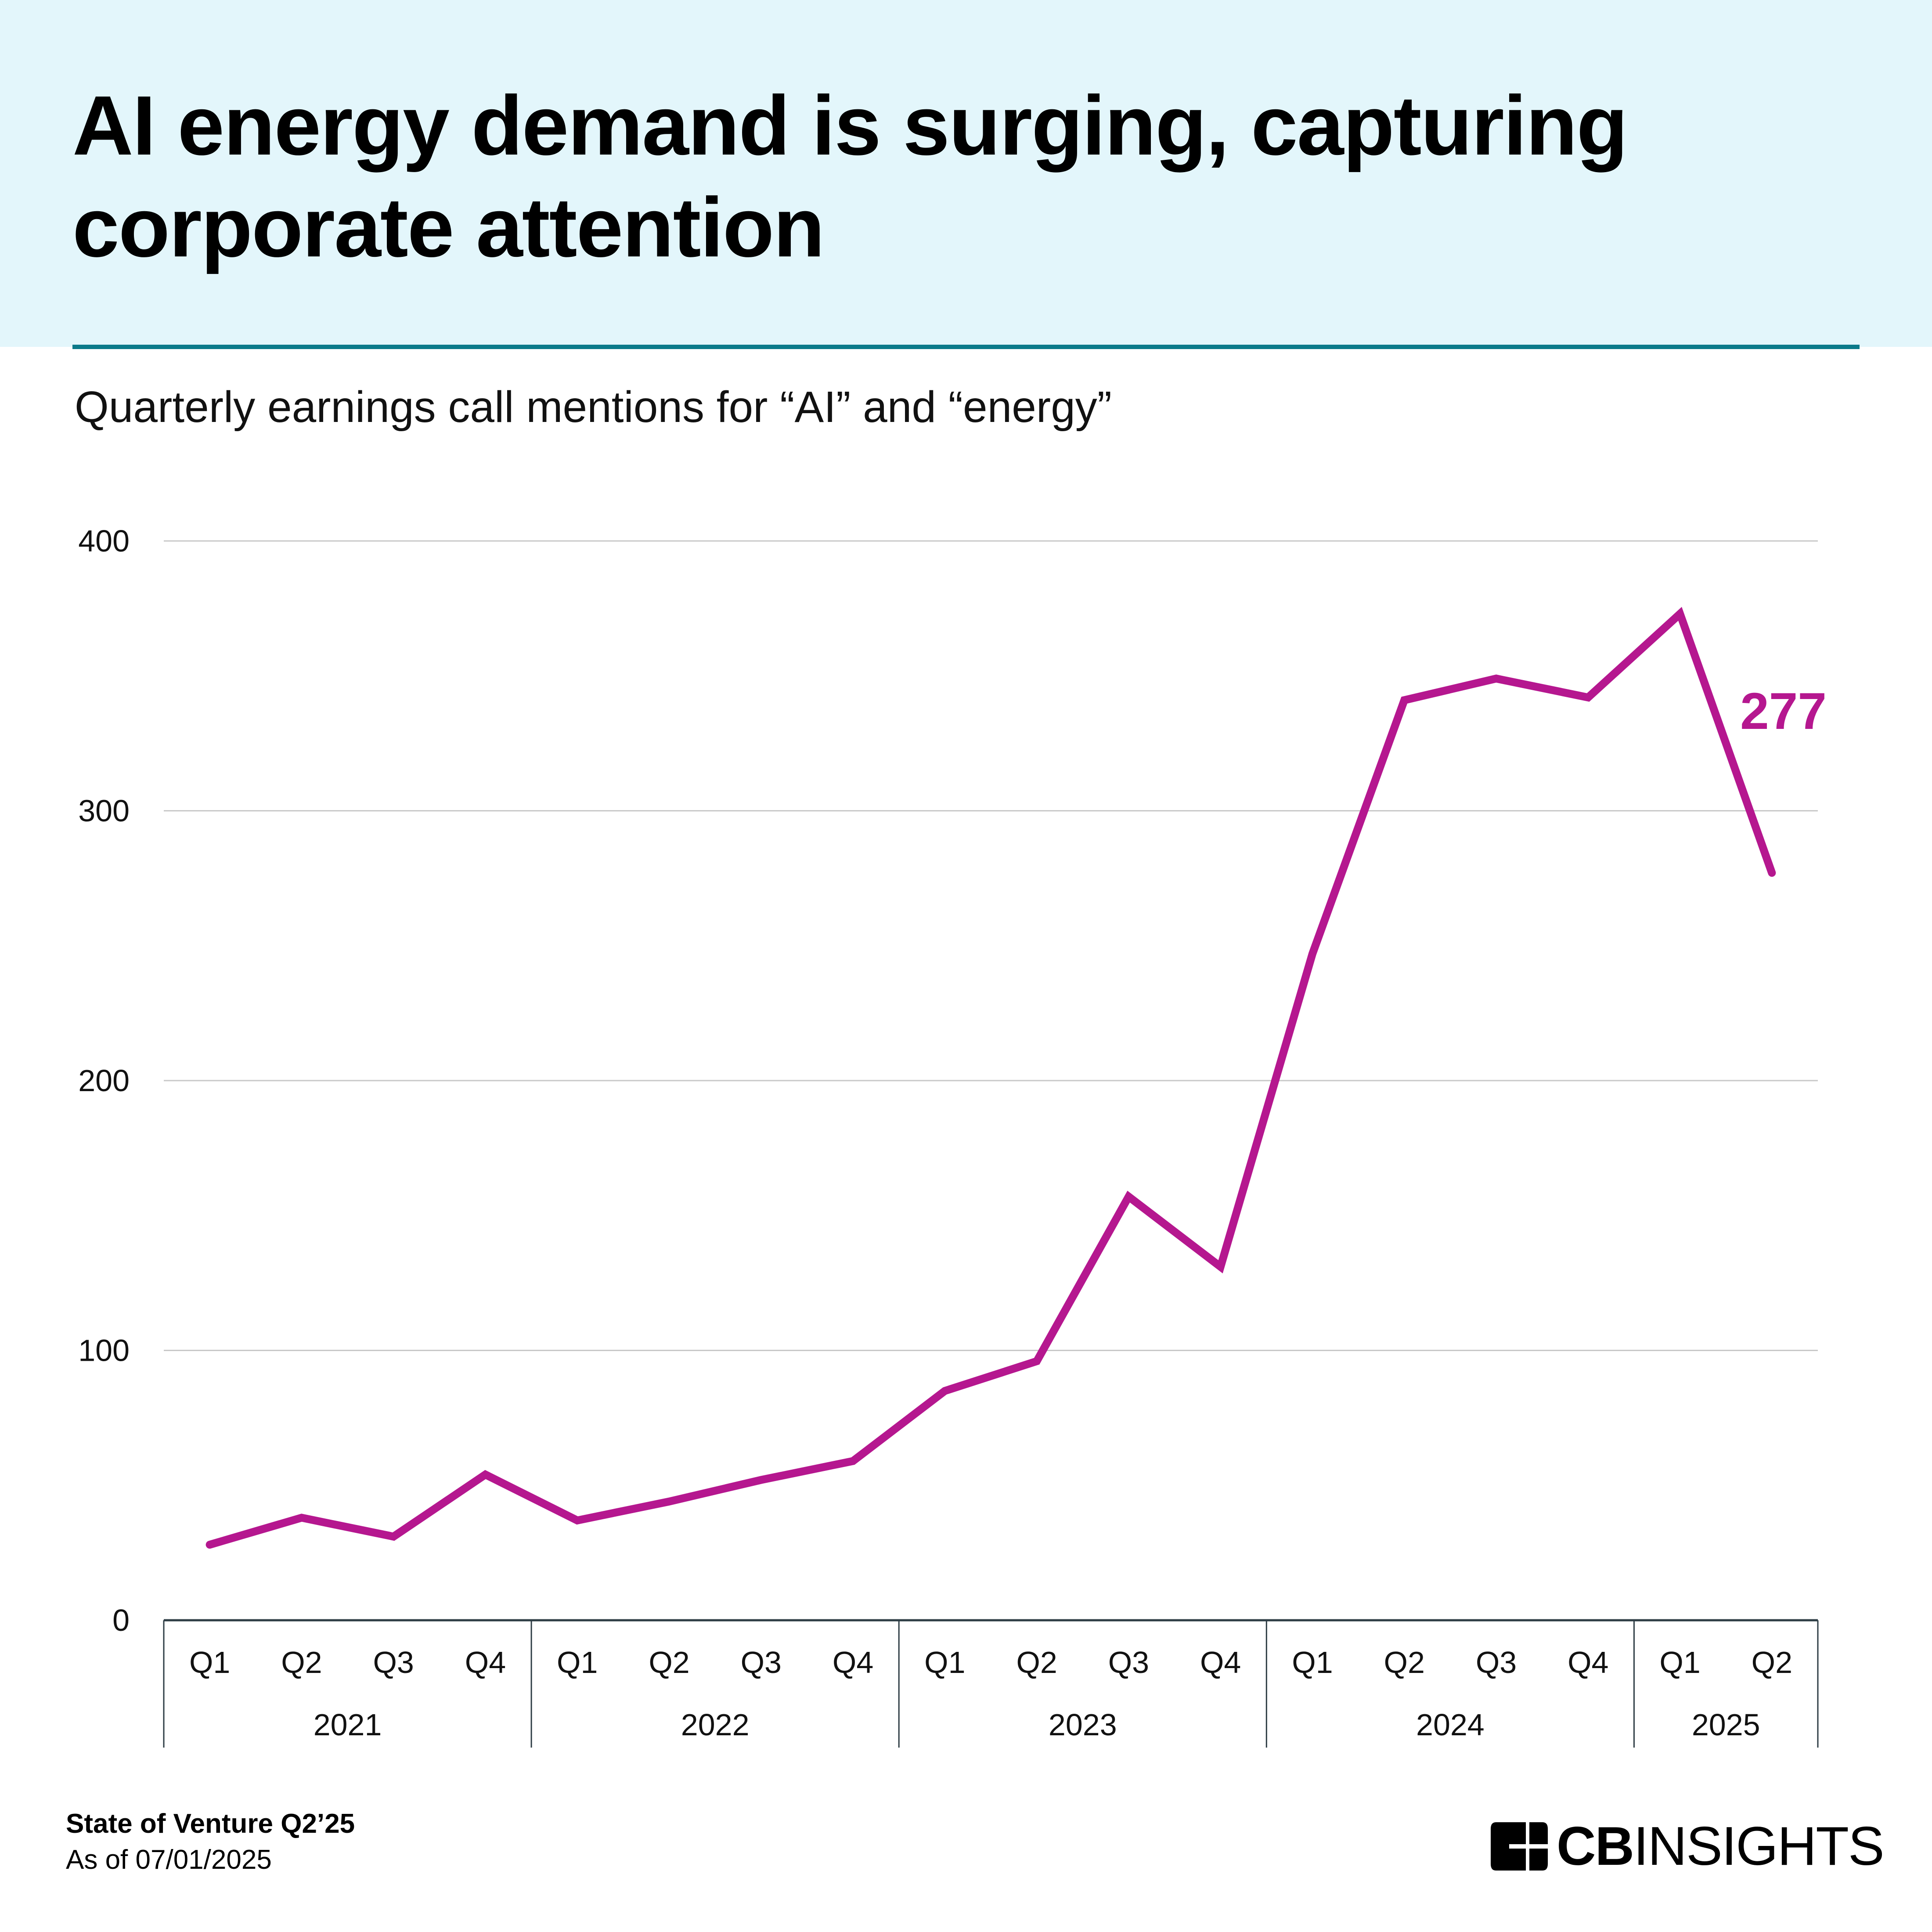 This screenshot has width=1932, height=1932. Describe the element at coordinates (169, 1860) in the screenshot. I see `as-of-date: As of 07/01/2025` at that location.